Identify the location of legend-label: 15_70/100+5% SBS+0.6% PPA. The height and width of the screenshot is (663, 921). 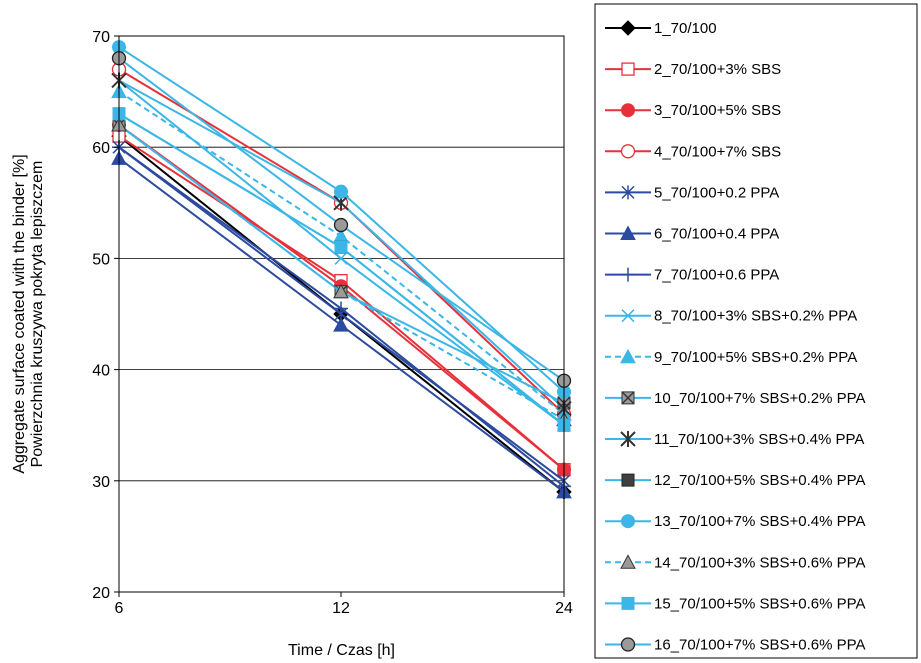
(760, 603).